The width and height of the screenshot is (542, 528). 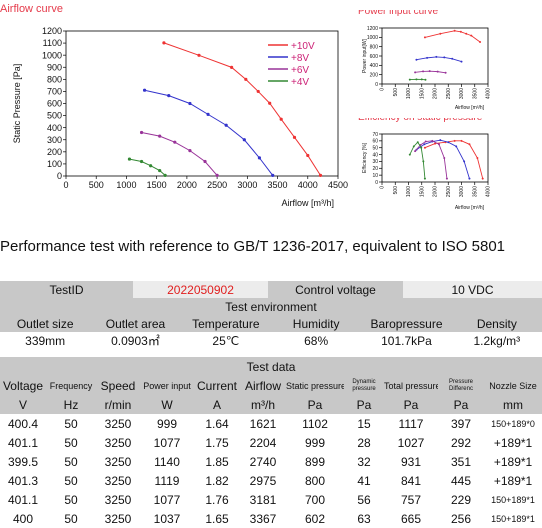 I want to click on table-cell: 1.76, so click(x=217, y=499).